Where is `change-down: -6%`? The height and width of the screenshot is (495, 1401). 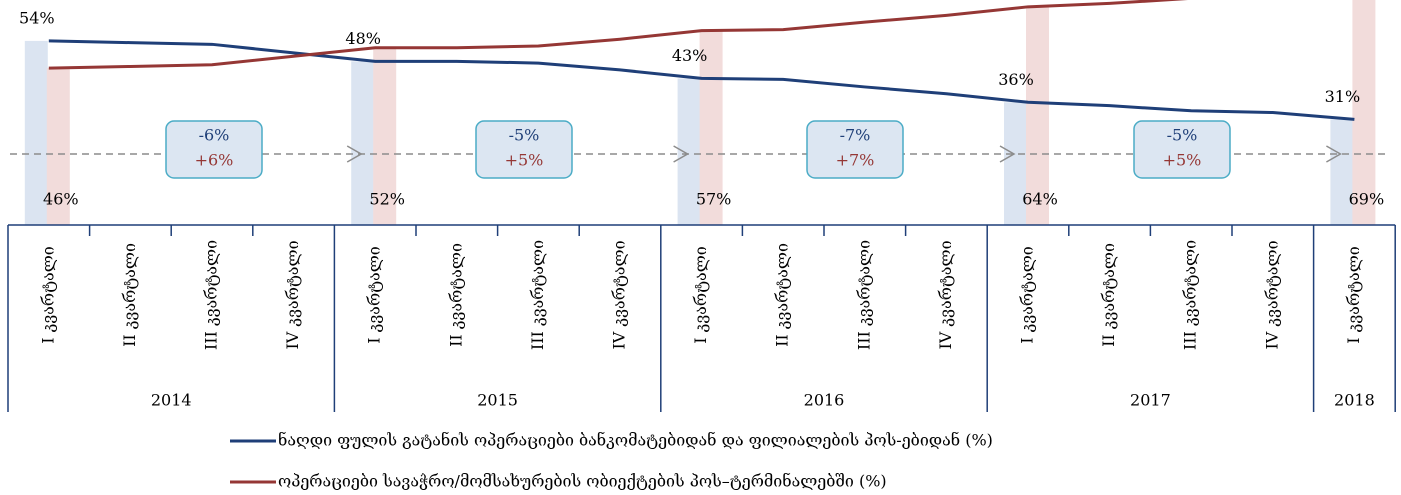 change-down: -6% is located at coordinates (214, 135).